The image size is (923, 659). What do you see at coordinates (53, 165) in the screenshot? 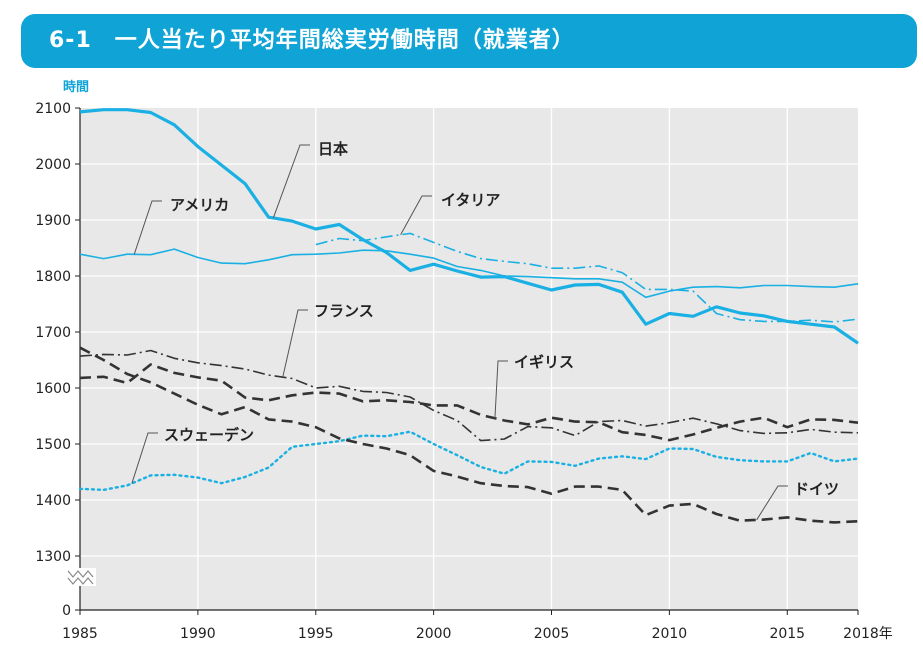
I see `y-tick-label: 2000` at bounding box center [53, 165].